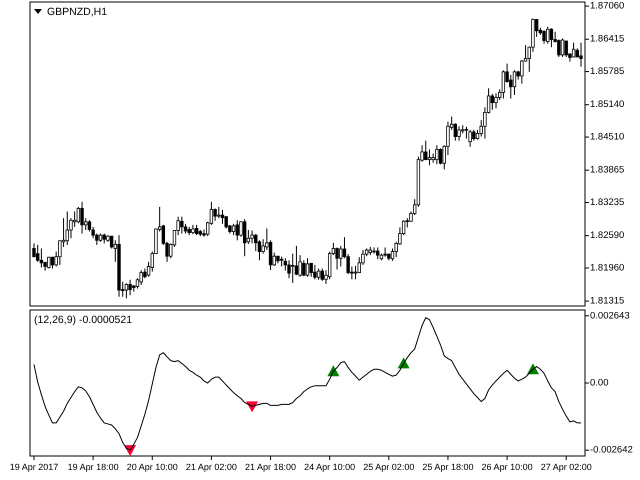 The image size is (640, 480). Describe the element at coordinates (611, 450) in the screenshot. I see `y-tick-label: -0.002642` at that location.